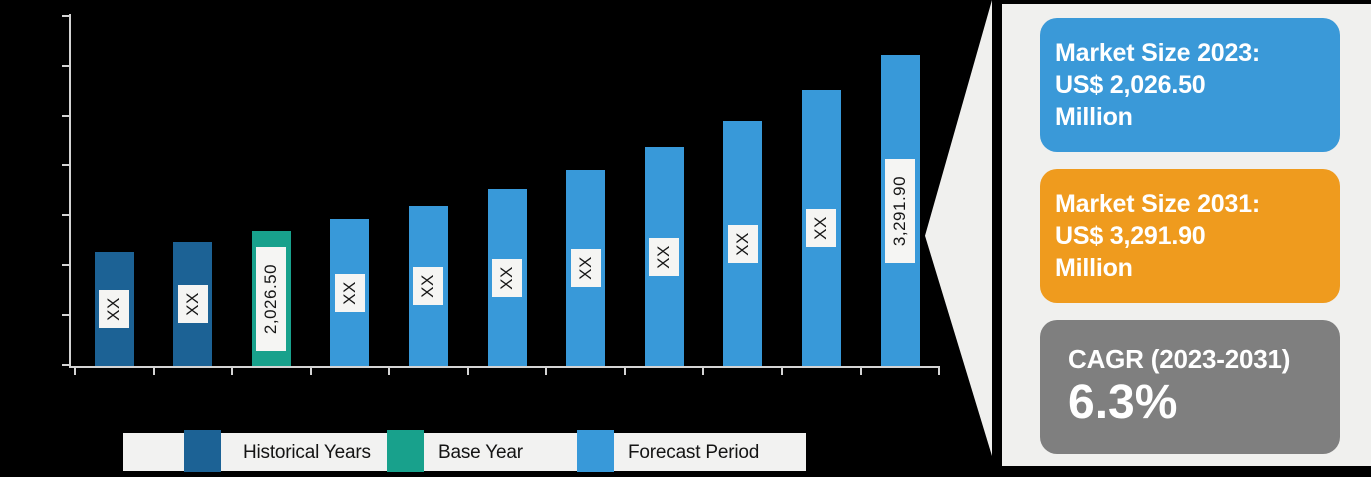 This screenshot has width=1371, height=477. What do you see at coordinates (1190, 387) in the screenshot?
I see `cagr-card: CAGR (2023-2031) 6.3%` at bounding box center [1190, 387].